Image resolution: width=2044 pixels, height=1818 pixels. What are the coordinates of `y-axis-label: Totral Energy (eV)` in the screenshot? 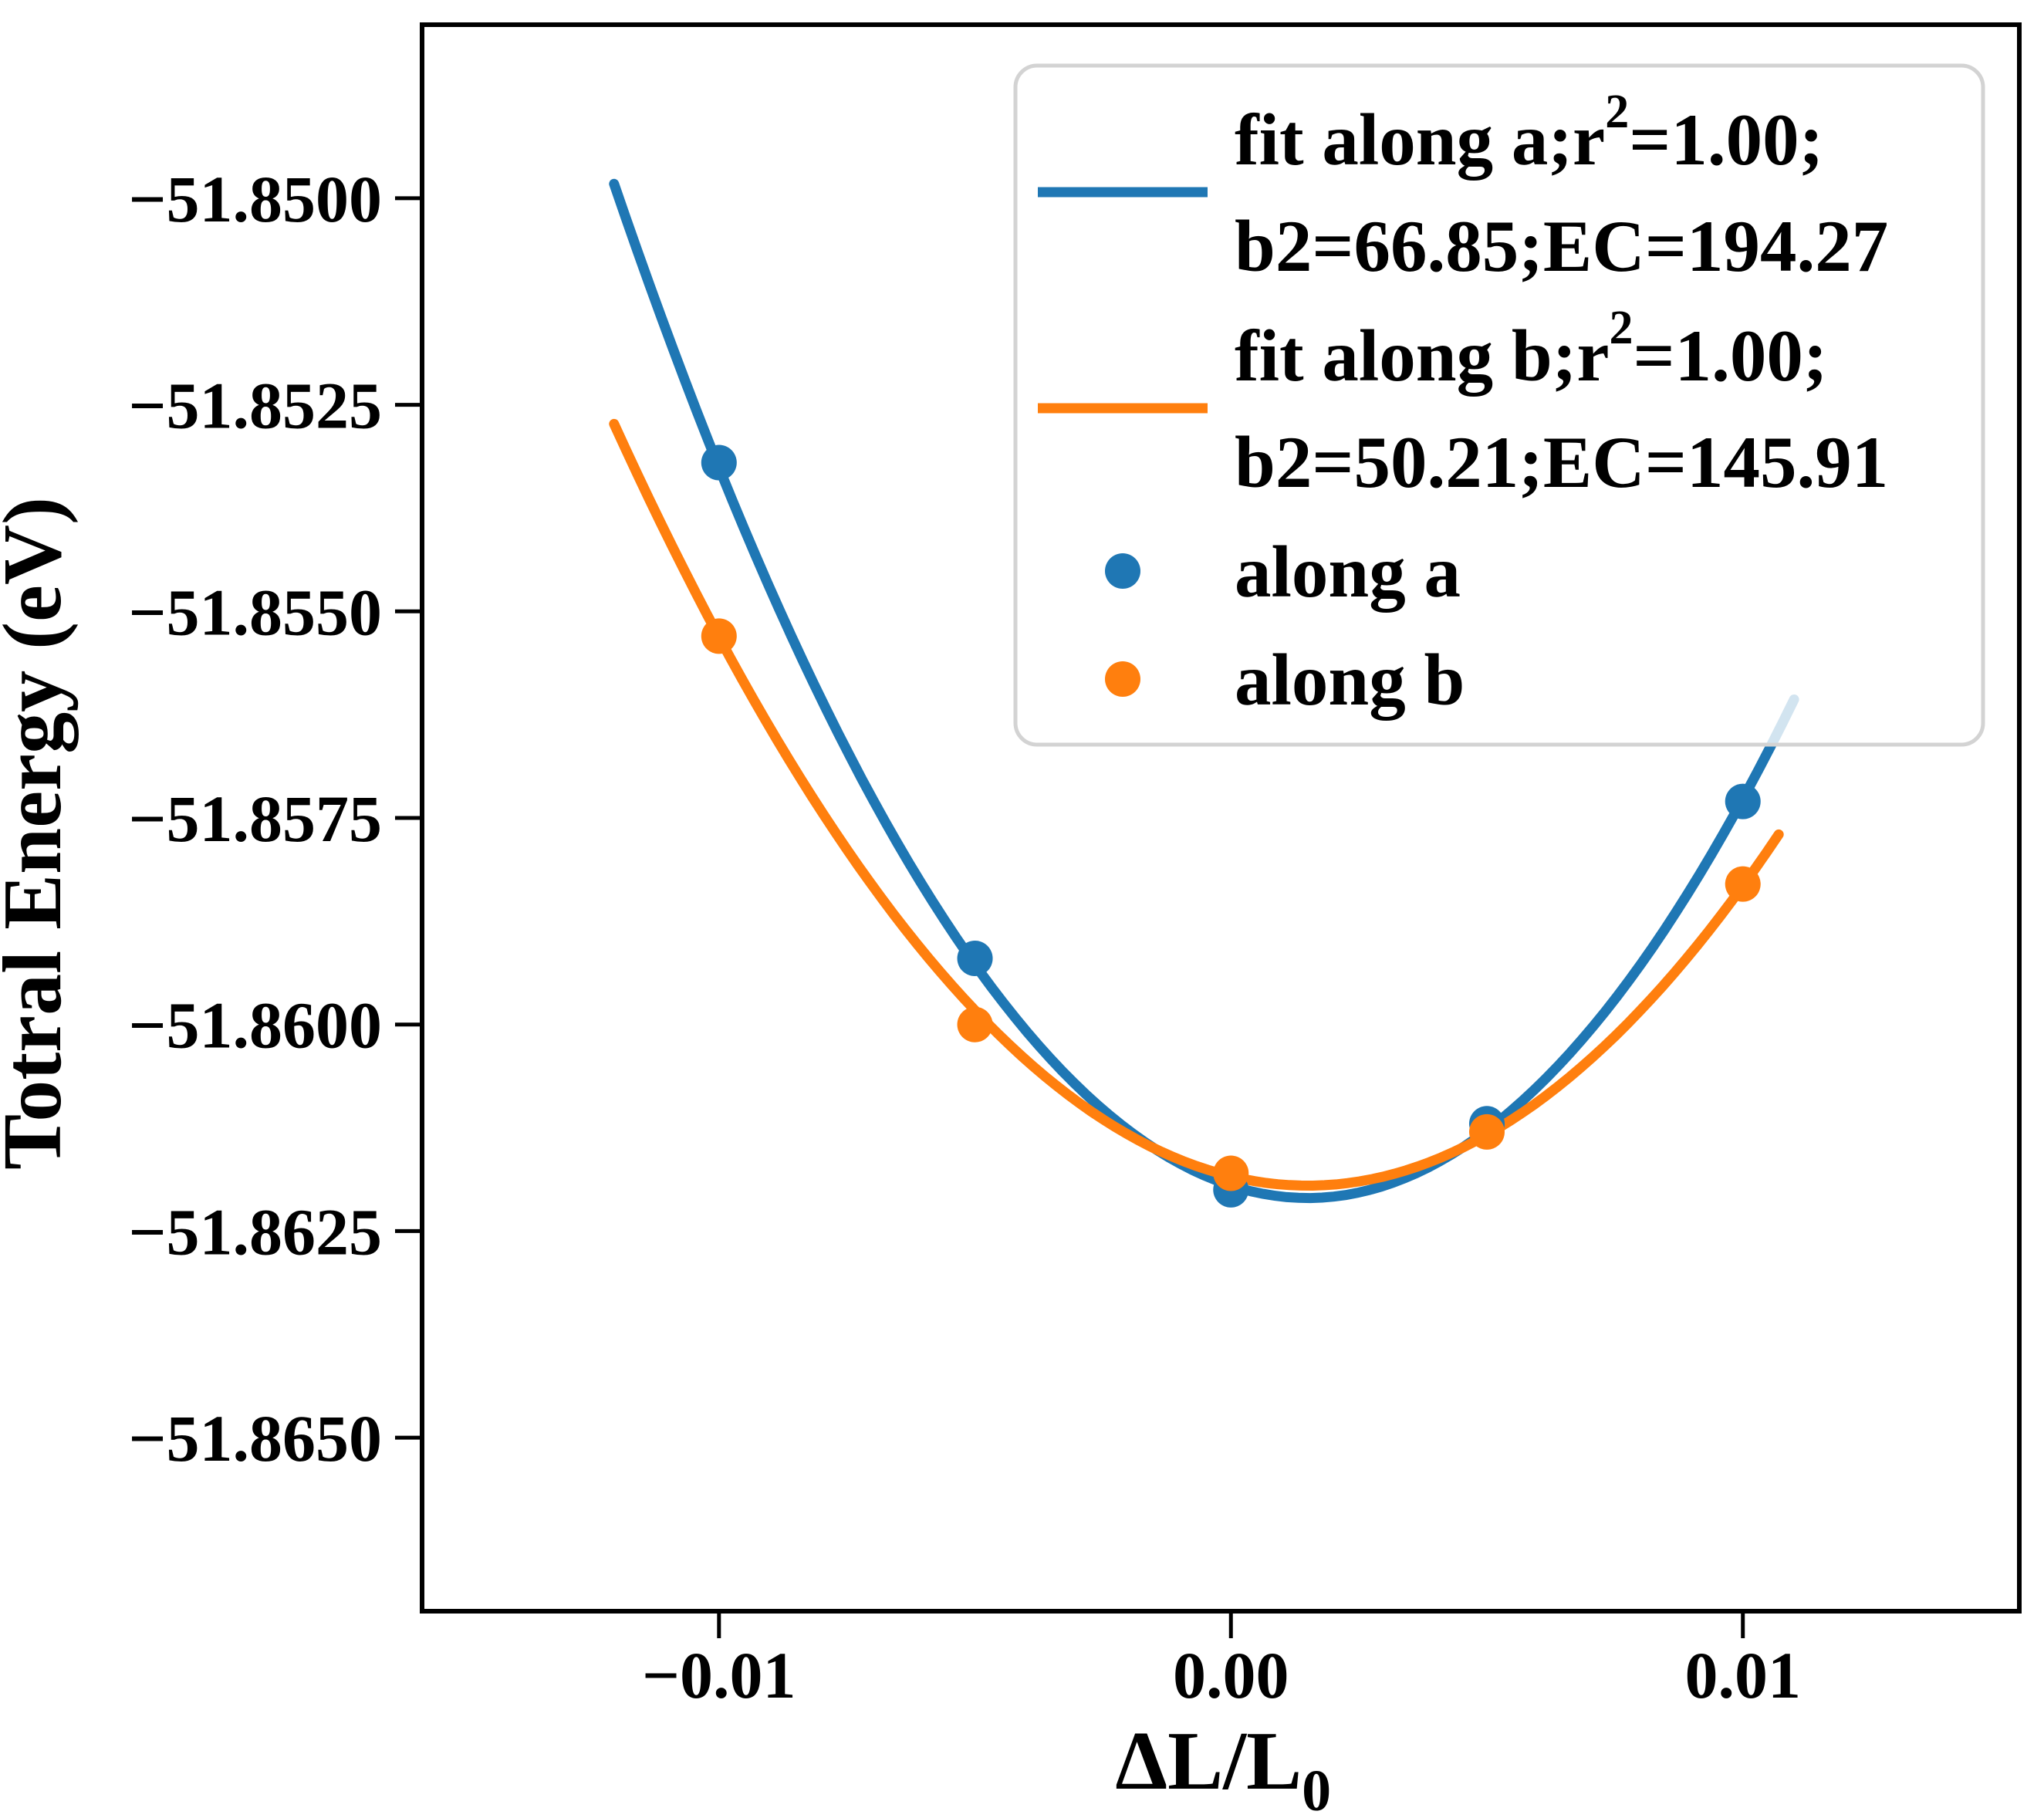 It's located at (39, 833).